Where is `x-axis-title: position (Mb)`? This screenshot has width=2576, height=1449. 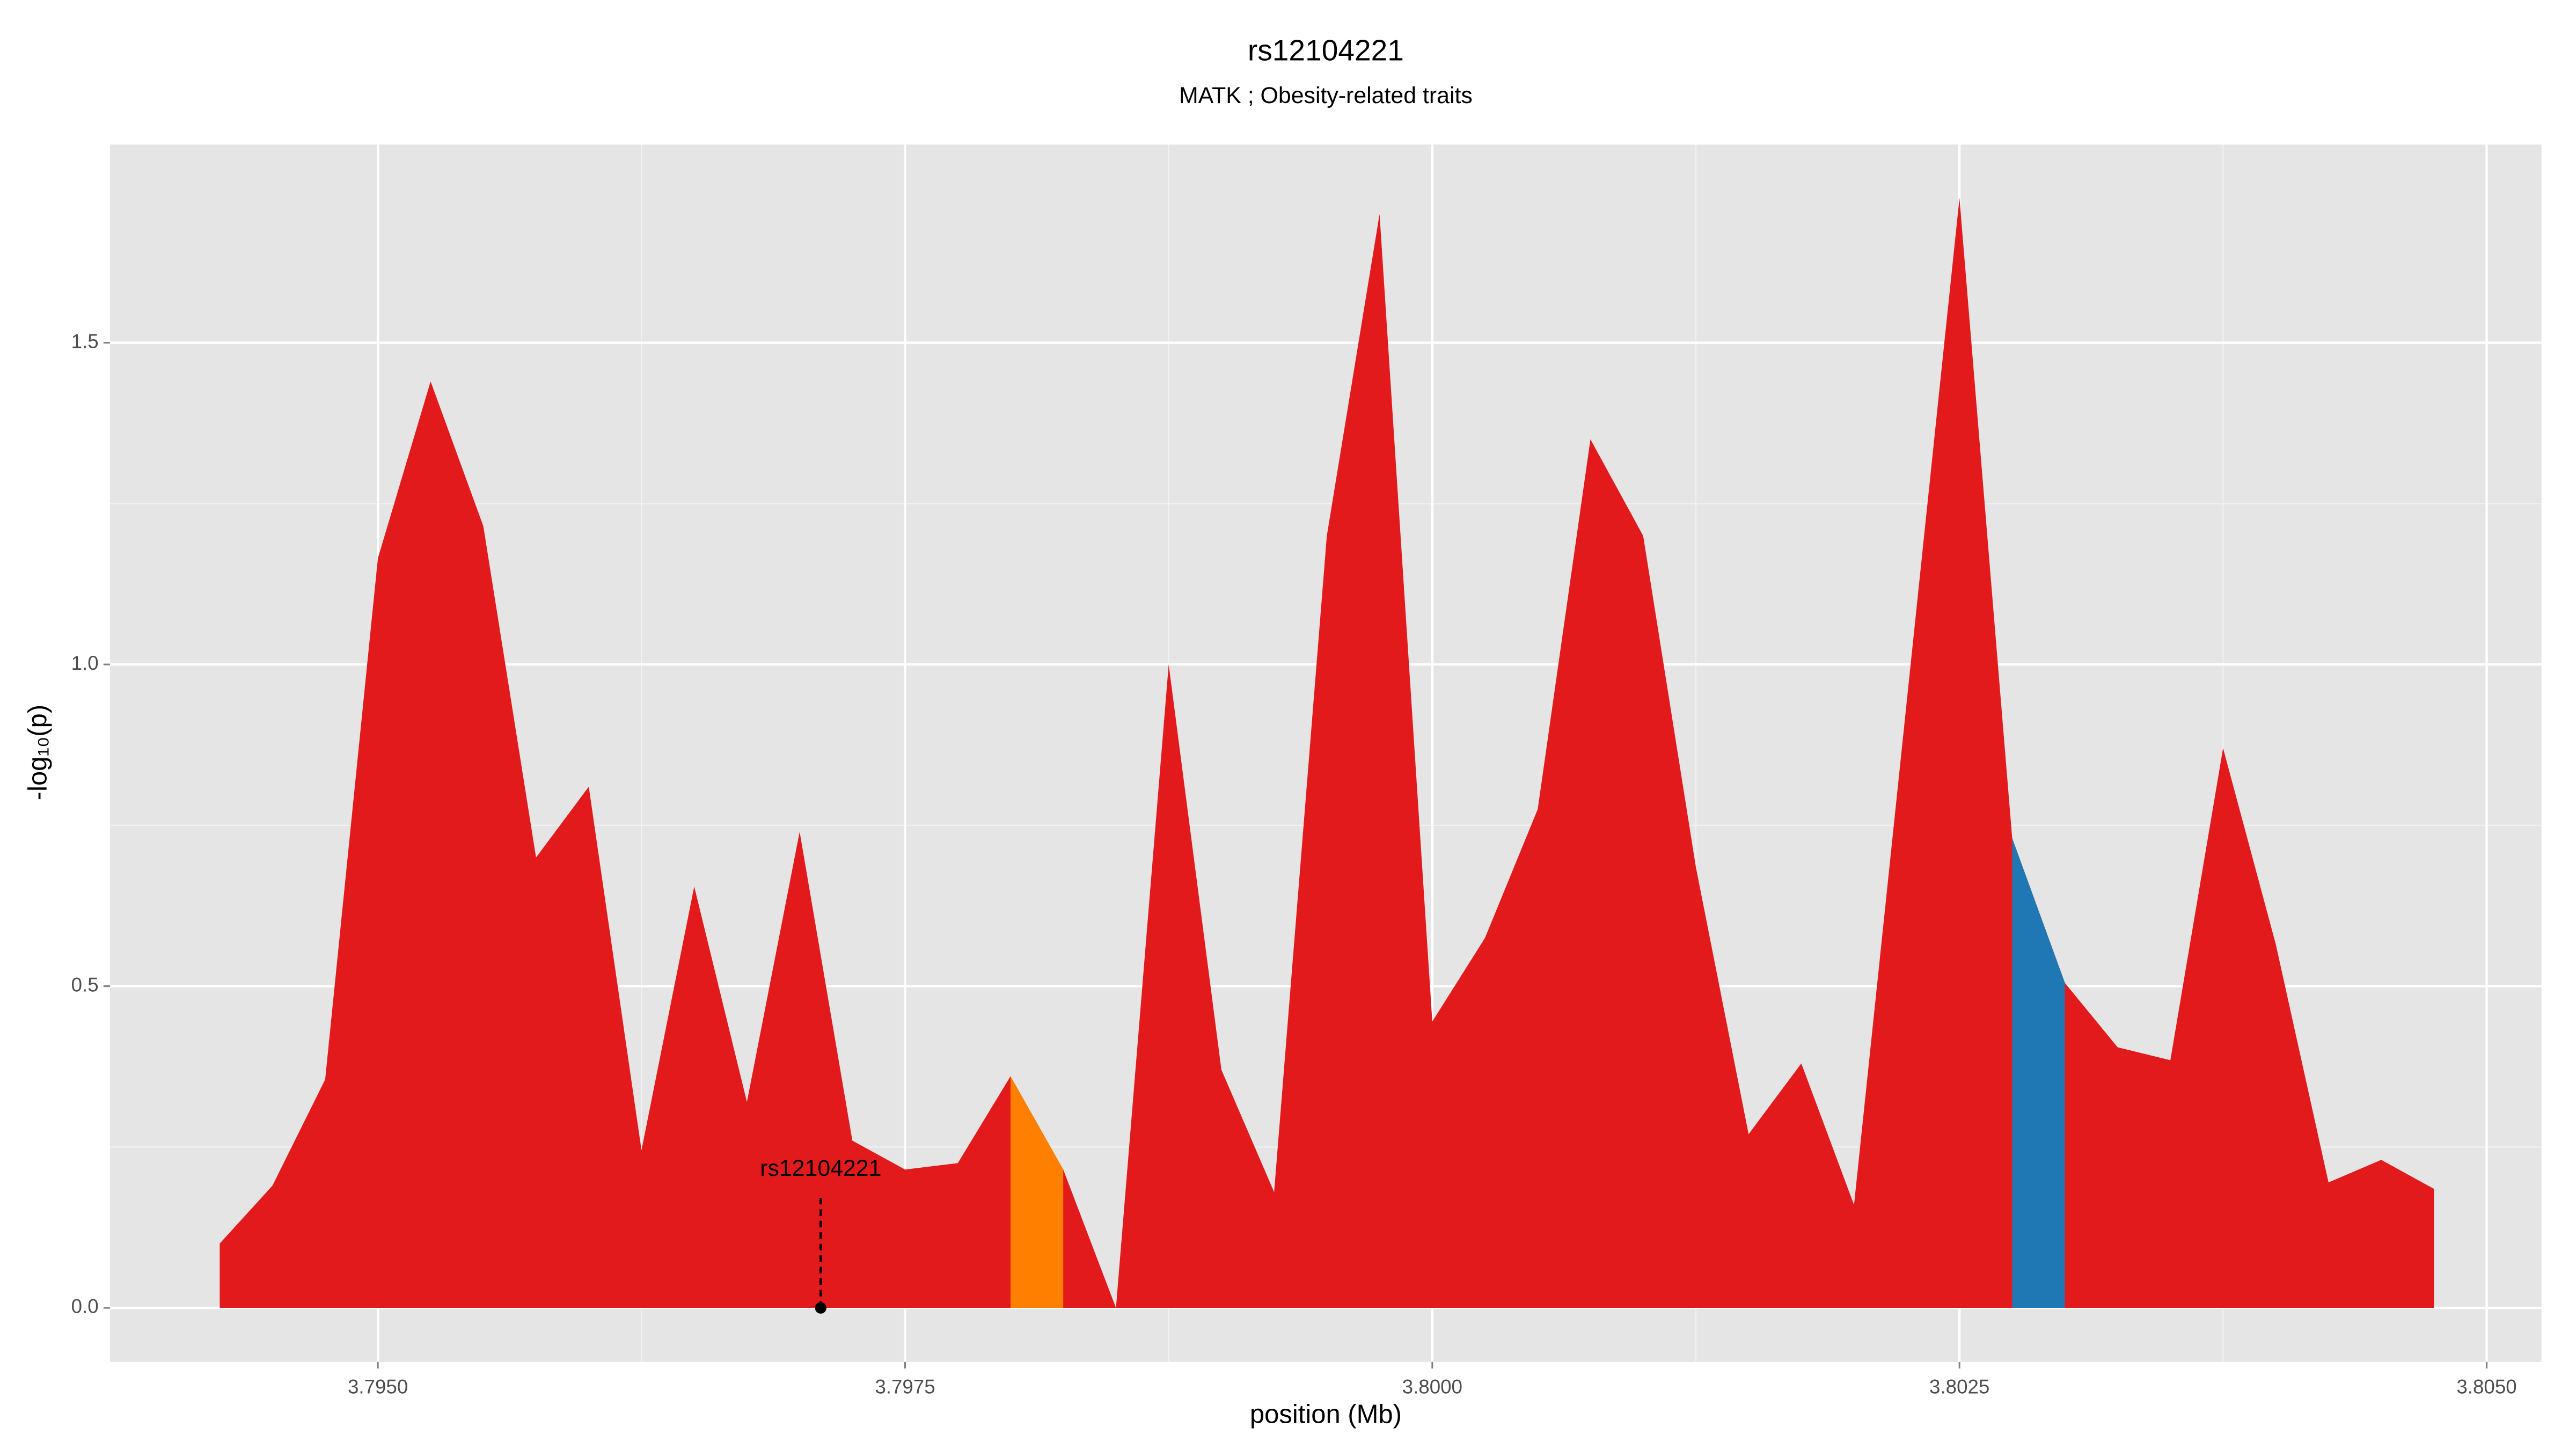
x-axis-title: position (Mb) is located at coordinates (1326, 1414).